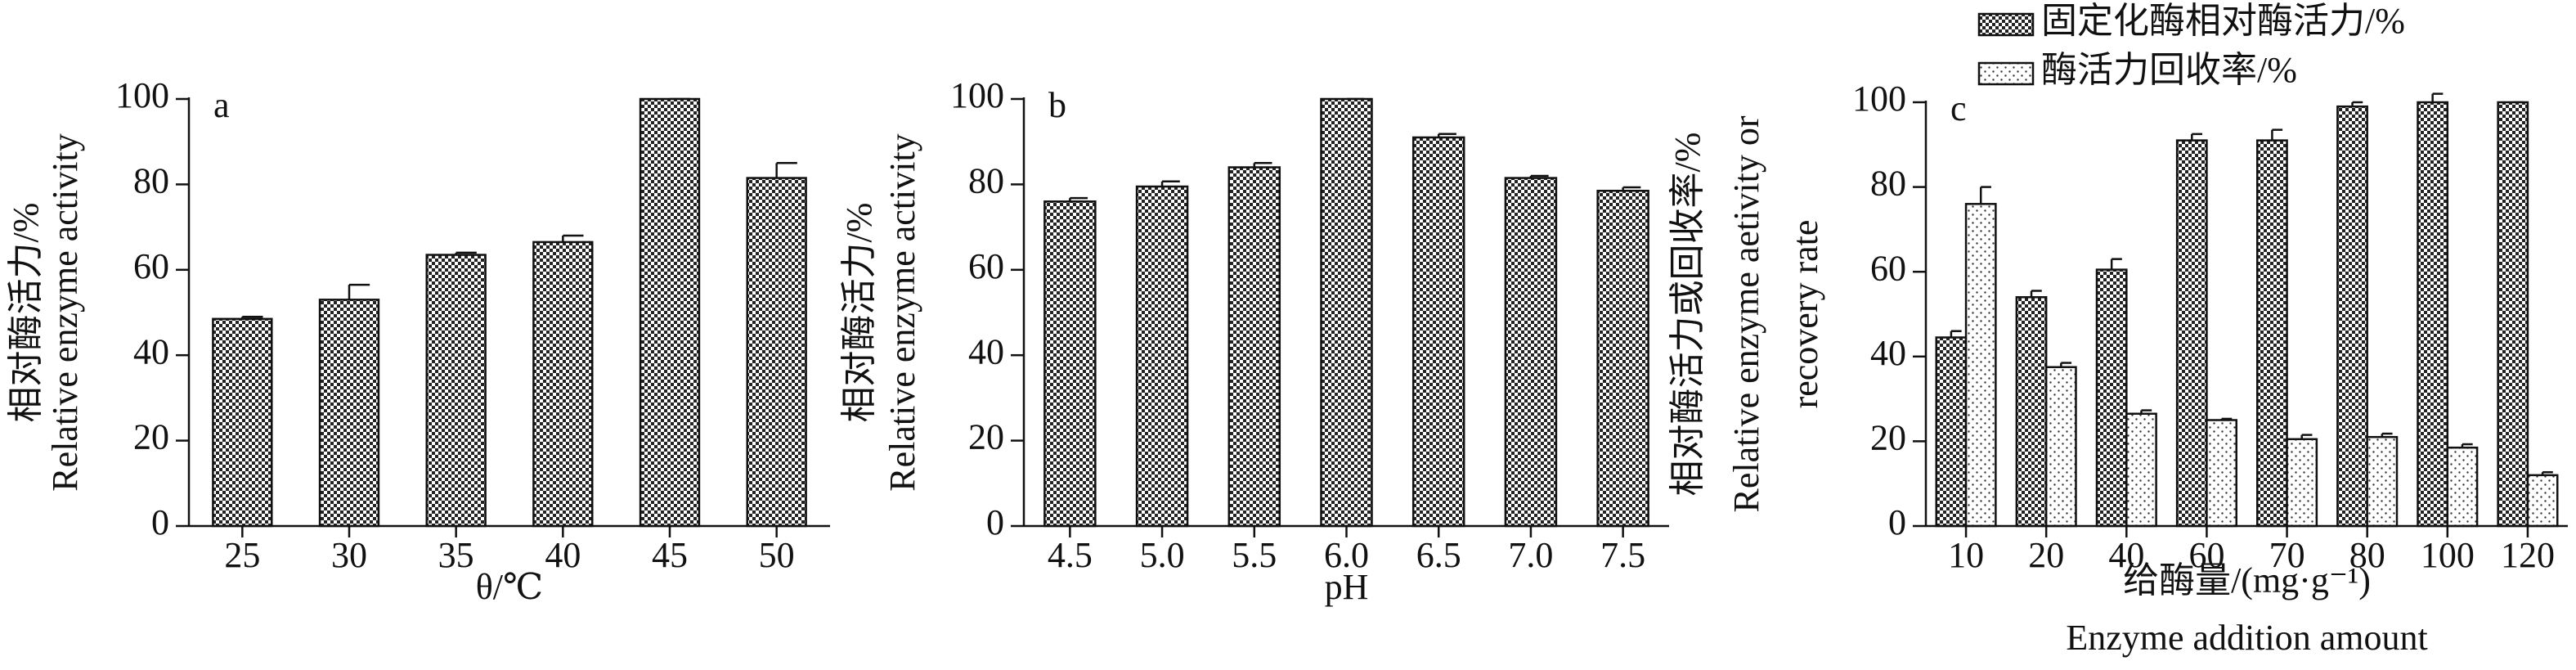 The height and width of the screenshot is (670, 2576). Describe the element at coordinates (2169, 70) in the screenshot. I see `legend-label: 酶活力回收率/%` at that location.